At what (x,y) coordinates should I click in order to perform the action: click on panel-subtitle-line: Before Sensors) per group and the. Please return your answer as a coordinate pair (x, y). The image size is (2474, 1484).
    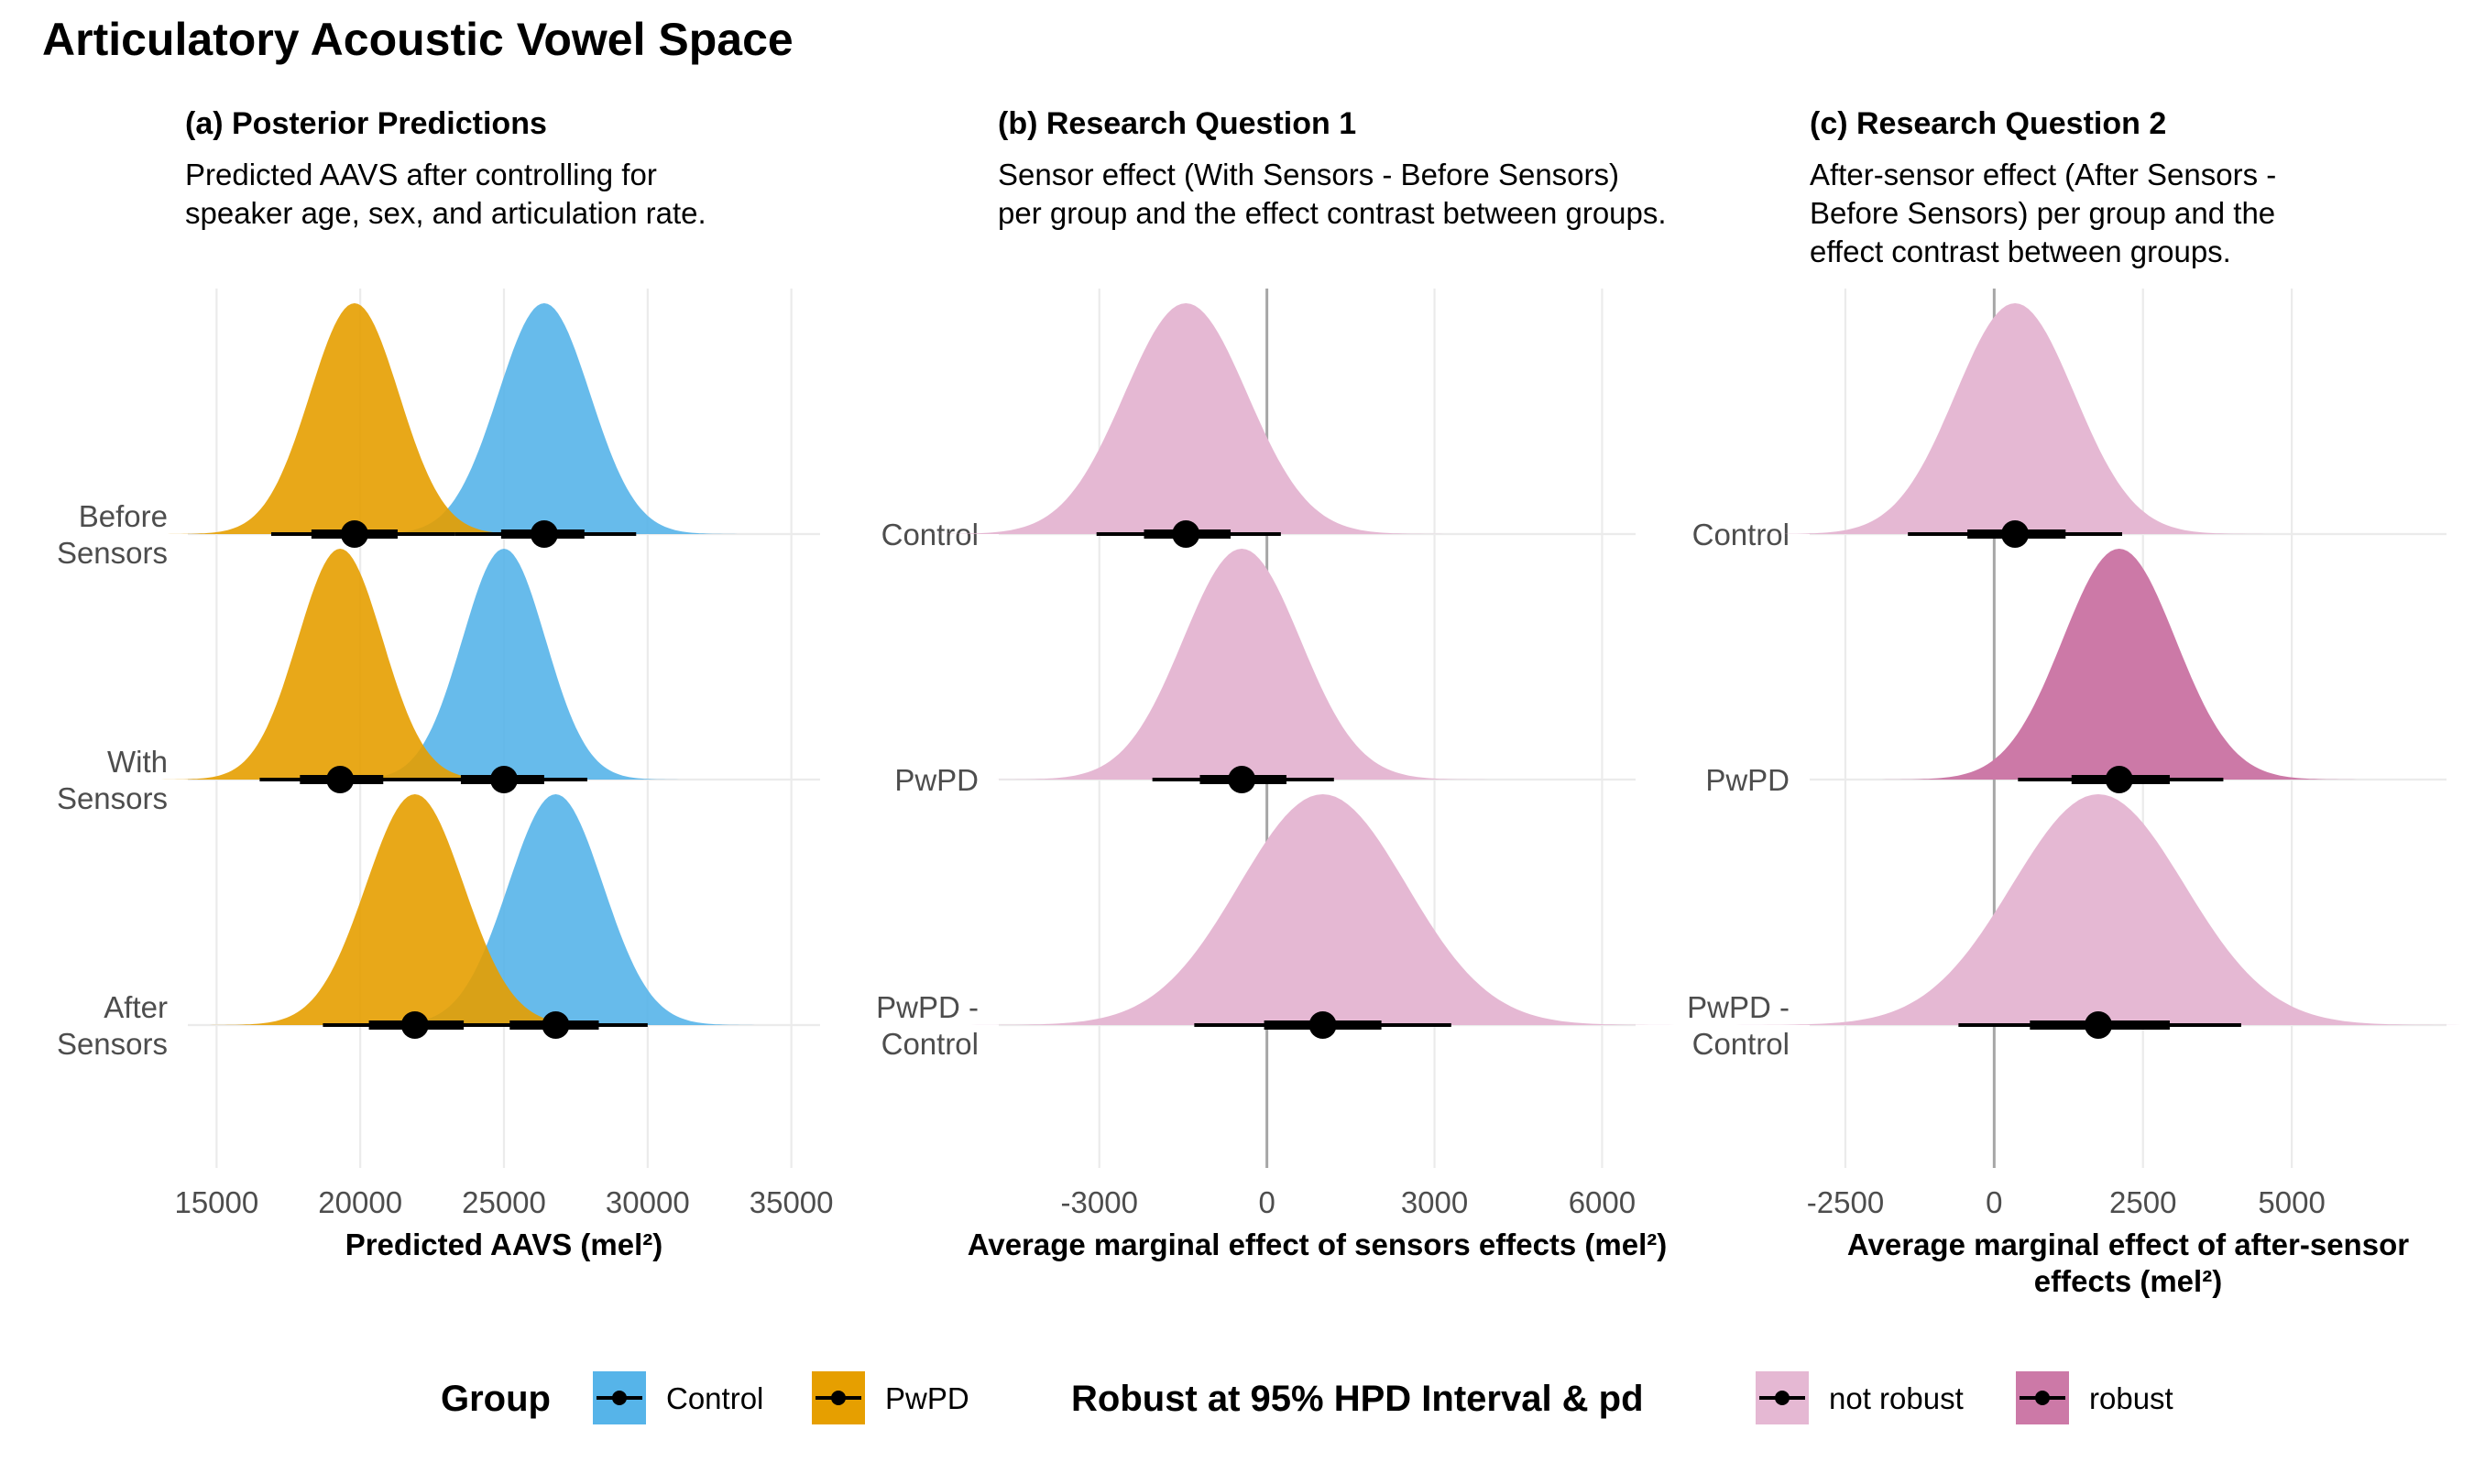
    Looking at the image, I should click on (2042, 213).